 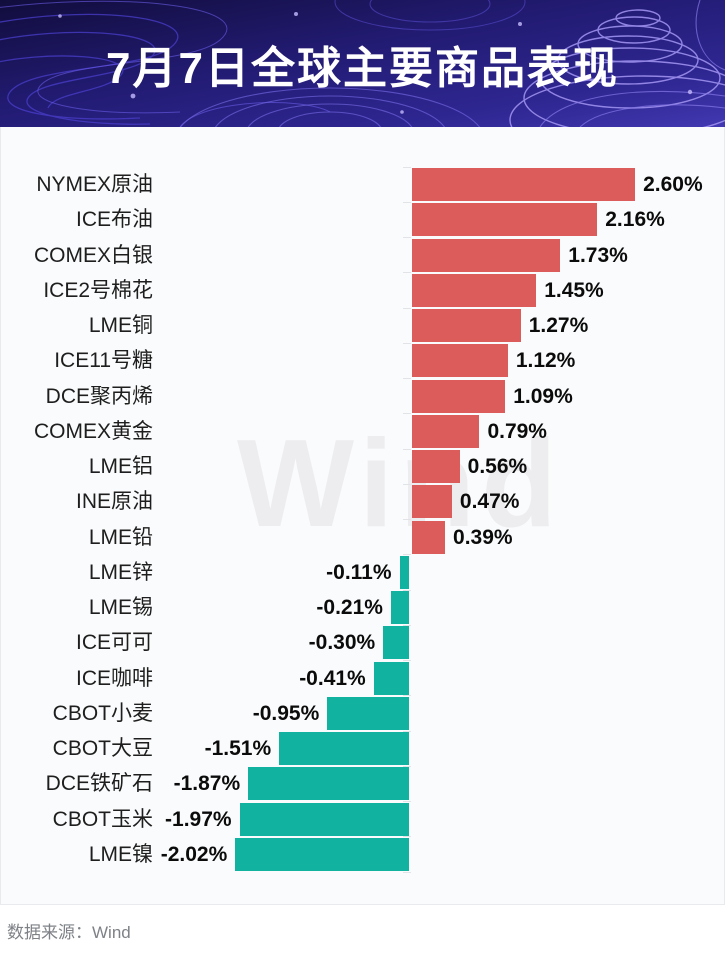 I want to click on category-label: LME铝, so click(x=120, y=466).